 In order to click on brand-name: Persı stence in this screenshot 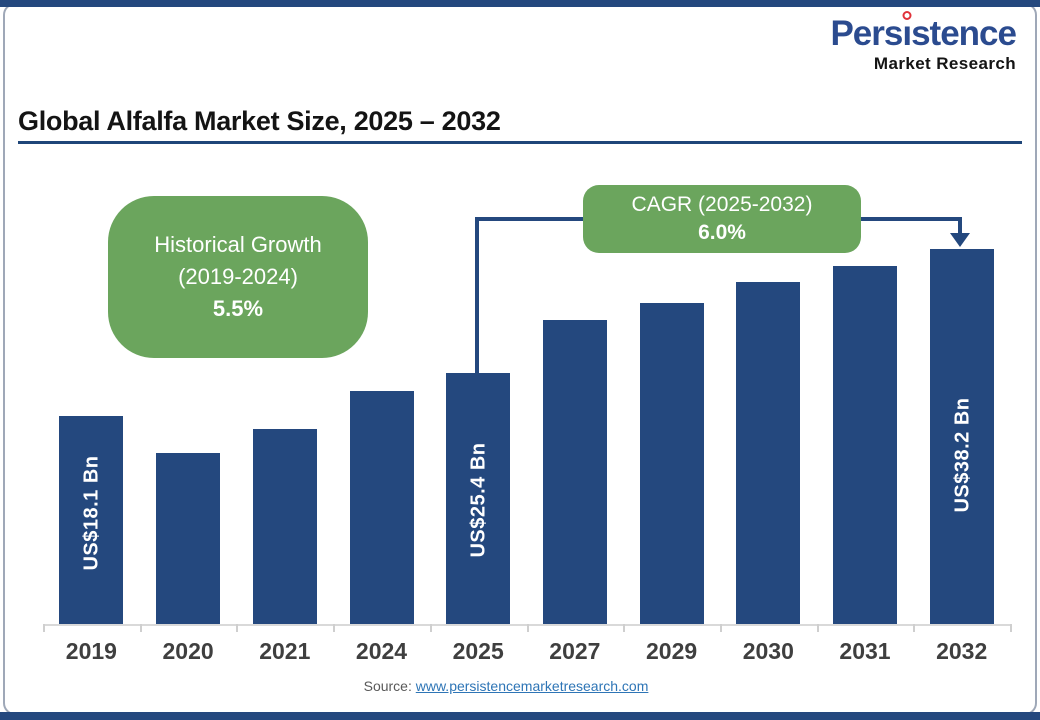, I will do `click(923, 32)`.